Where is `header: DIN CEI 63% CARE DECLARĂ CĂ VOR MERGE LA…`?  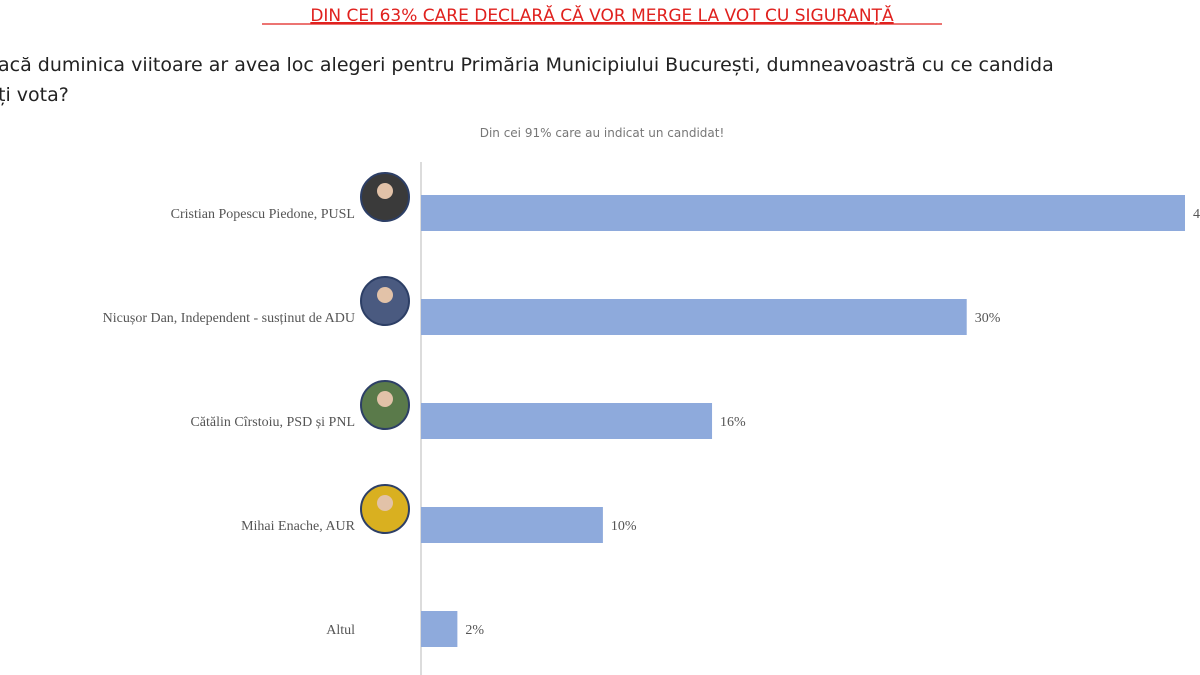 header: DIN CEI 63% CARE DECLARĂ CĂ VOR MERGE LA… is located at coordinates (602, 15).